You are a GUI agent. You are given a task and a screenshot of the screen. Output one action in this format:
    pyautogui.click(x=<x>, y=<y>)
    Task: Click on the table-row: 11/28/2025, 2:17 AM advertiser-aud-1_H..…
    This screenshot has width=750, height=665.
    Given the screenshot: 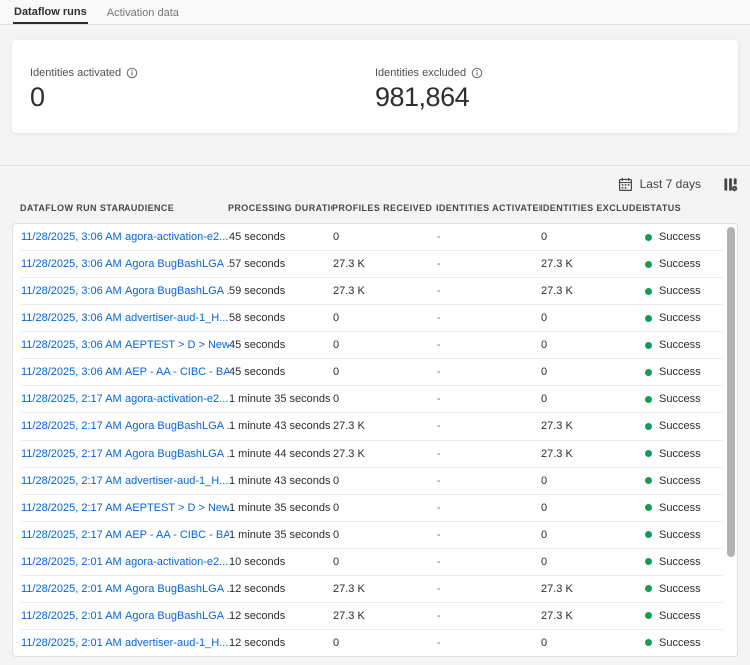 What is the action you would take?
    pyautogui.click(x=372, y=481)
    